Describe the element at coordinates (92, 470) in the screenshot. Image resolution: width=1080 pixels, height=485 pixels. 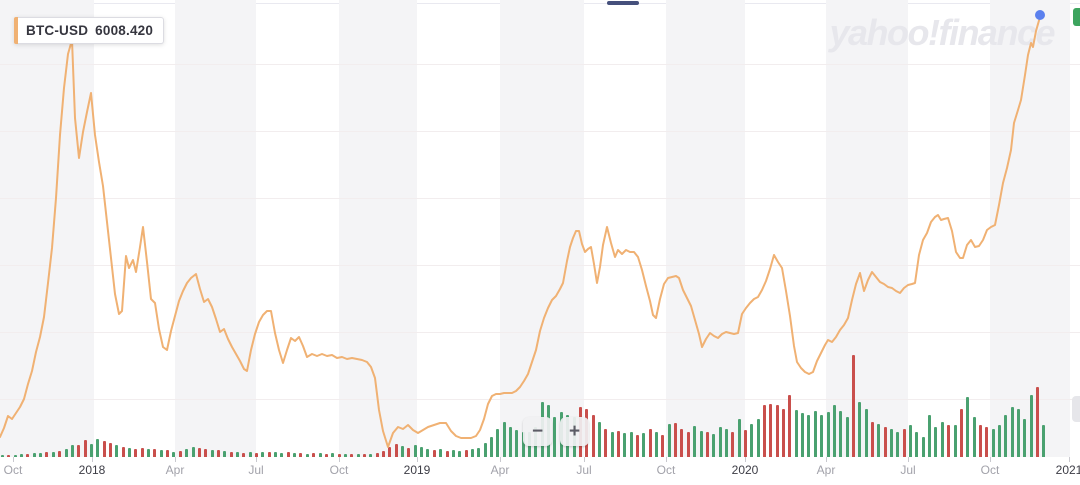
I see `x-axis-label: 2018` at that location.